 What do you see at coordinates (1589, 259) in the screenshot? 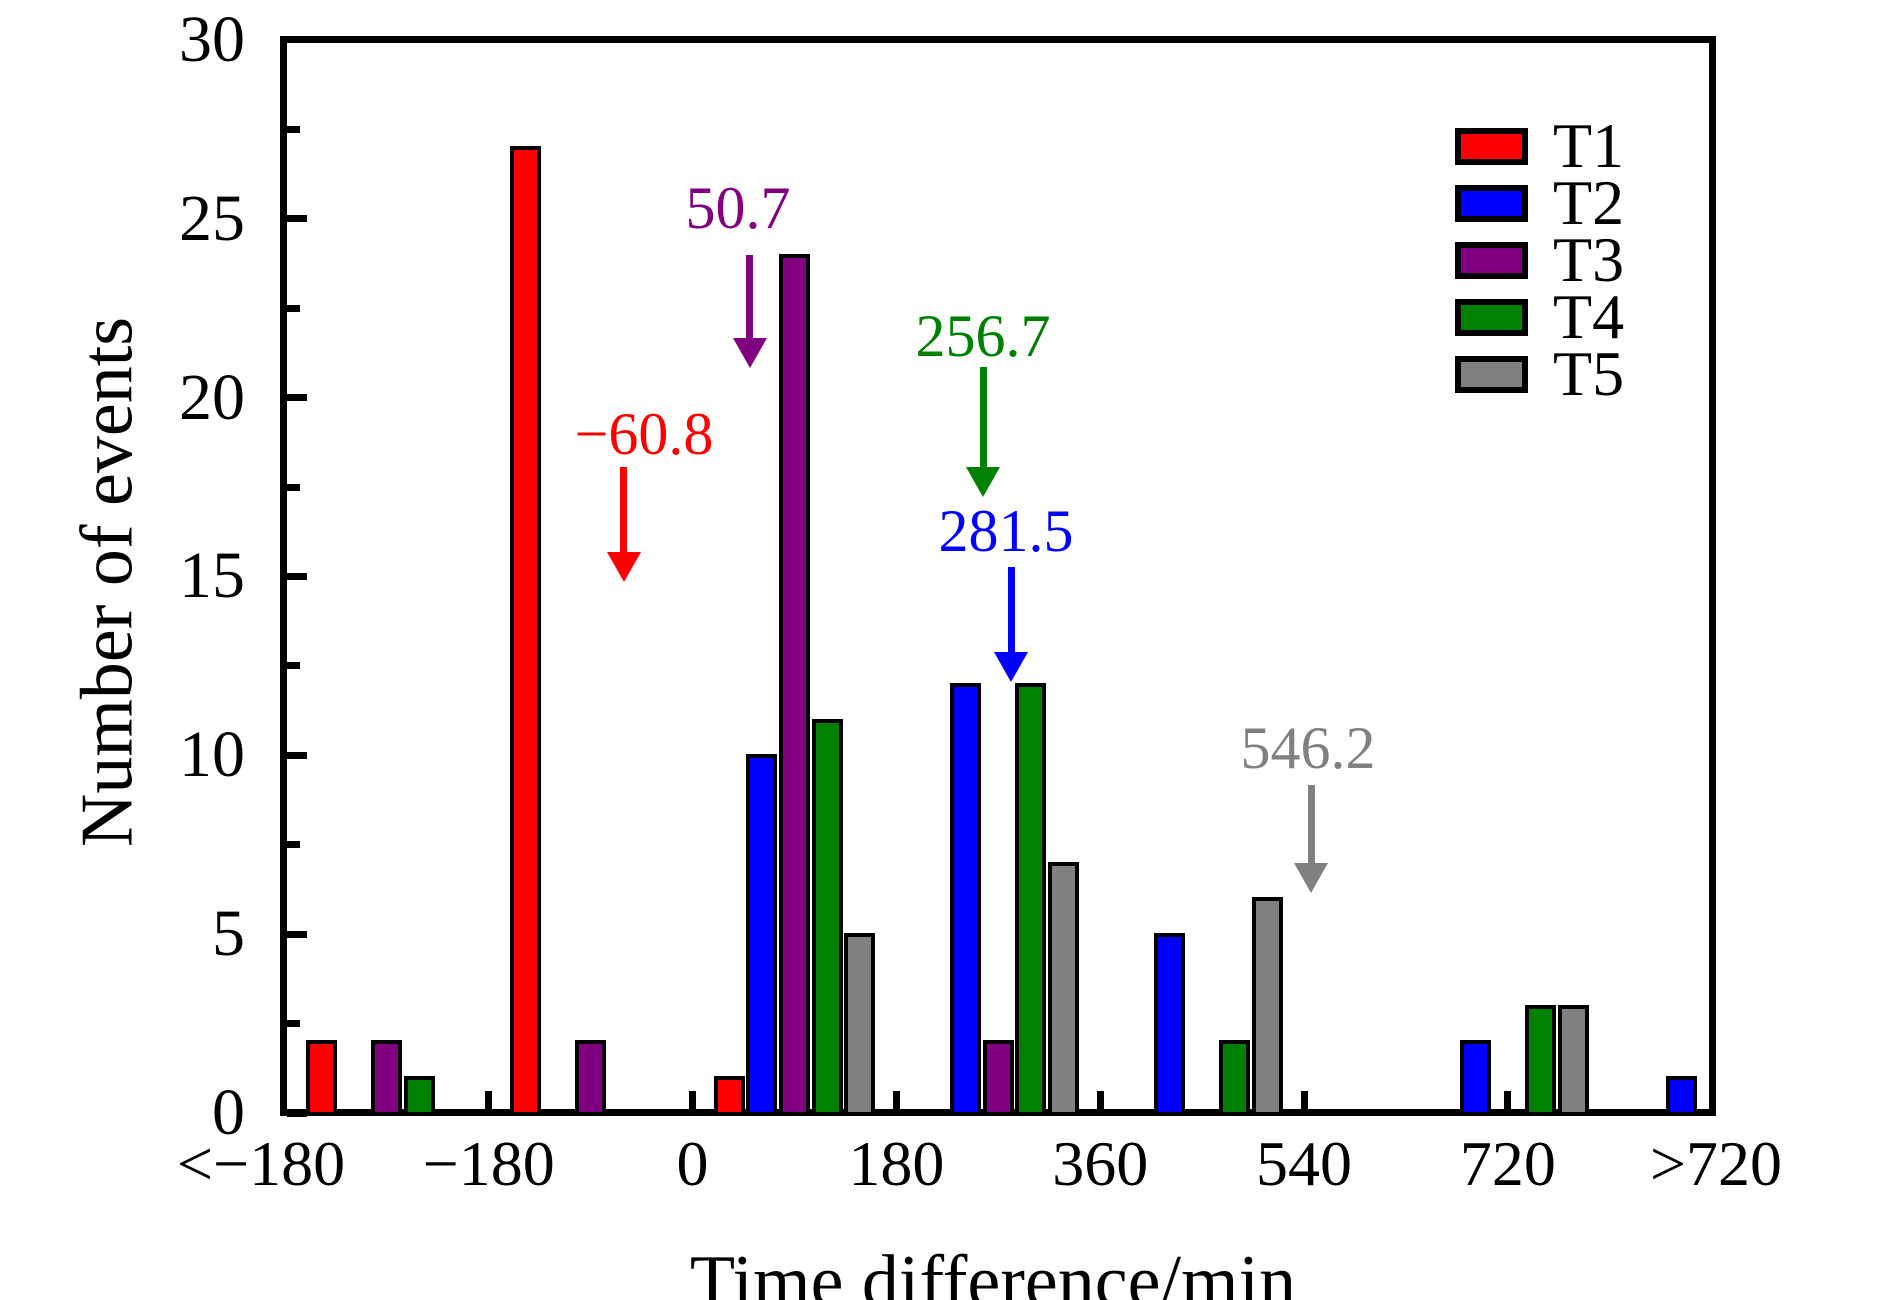
I see `legend-label-T3: T3` at bounding box center [1589, 259].